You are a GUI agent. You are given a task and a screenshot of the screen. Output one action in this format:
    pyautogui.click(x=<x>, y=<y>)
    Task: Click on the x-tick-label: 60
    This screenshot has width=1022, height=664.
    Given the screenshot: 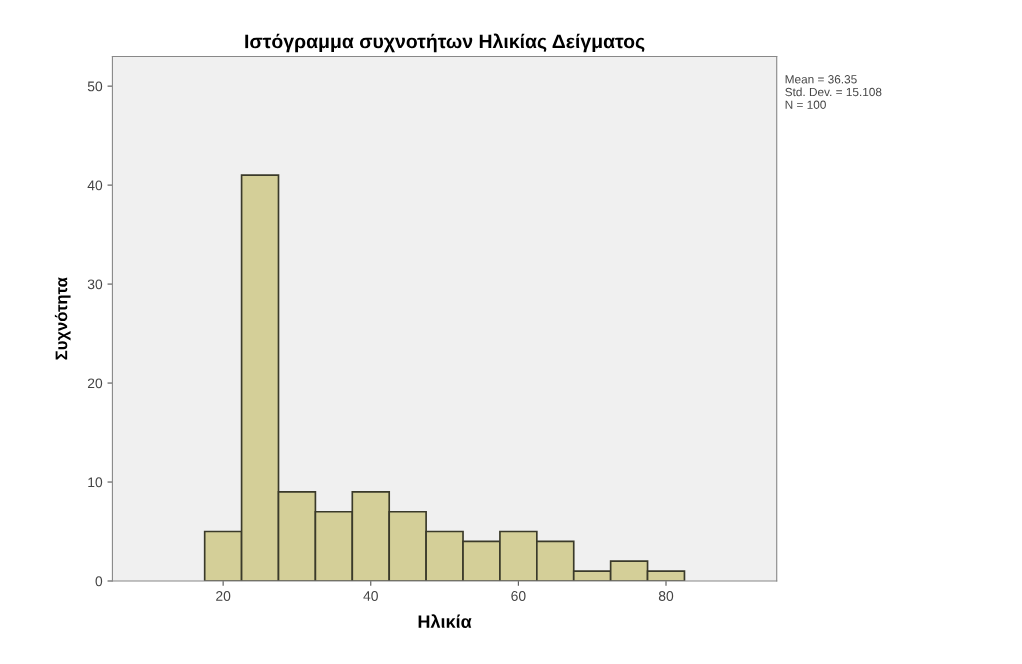 What is the action you would take?
    pyautogui.click(x=518, y=596)
    